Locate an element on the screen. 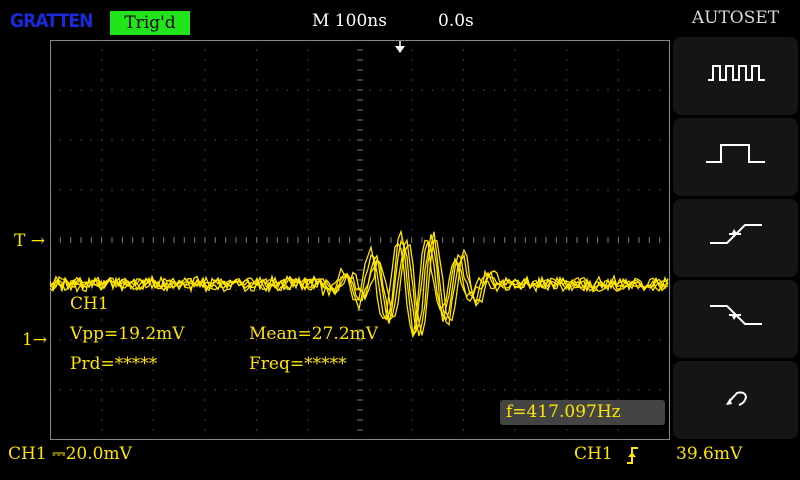 Image resolution: width=800 pixels, height=480 pixels. bottom-status-bar is located at coordinates (400, 460).